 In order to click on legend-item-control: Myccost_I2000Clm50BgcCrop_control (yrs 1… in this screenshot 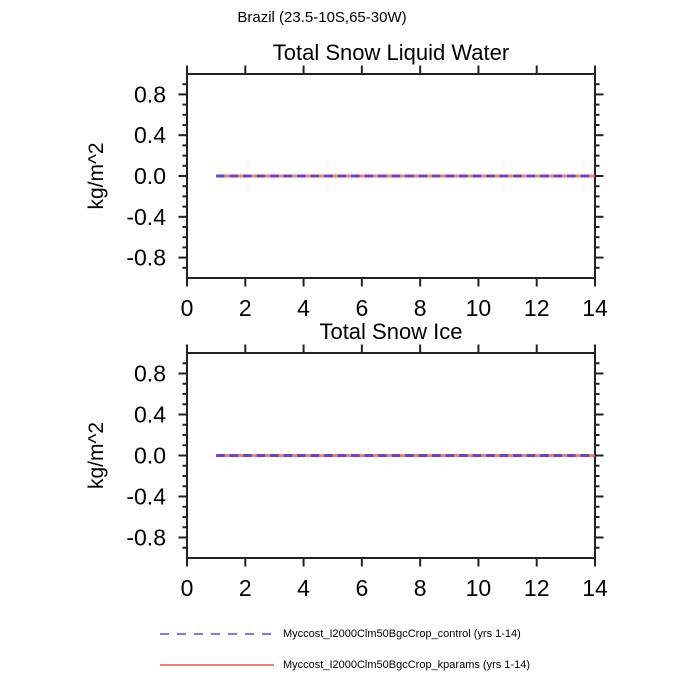, I will do `click(340, 634)`.